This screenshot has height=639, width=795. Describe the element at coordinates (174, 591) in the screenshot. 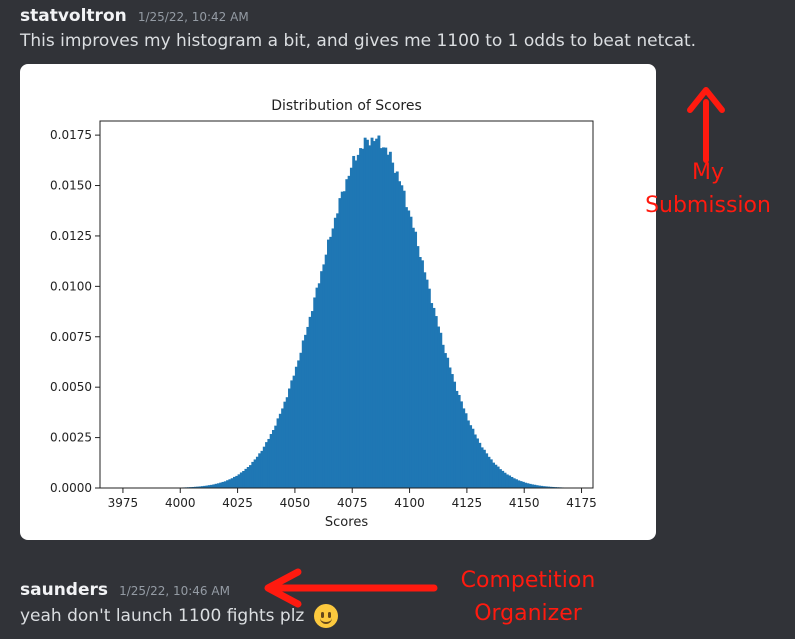

I see `timestamp: 1/25/22, 10:46 AM` at that location.